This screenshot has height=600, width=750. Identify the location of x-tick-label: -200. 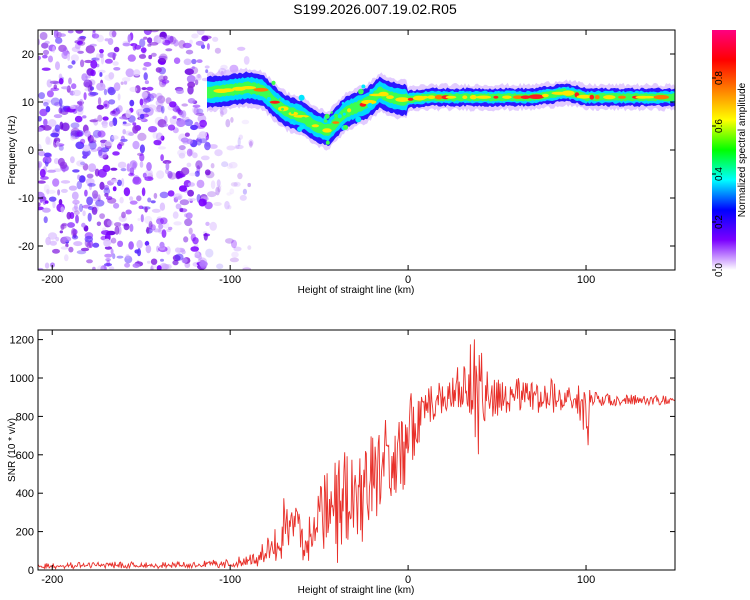
(52, 580).